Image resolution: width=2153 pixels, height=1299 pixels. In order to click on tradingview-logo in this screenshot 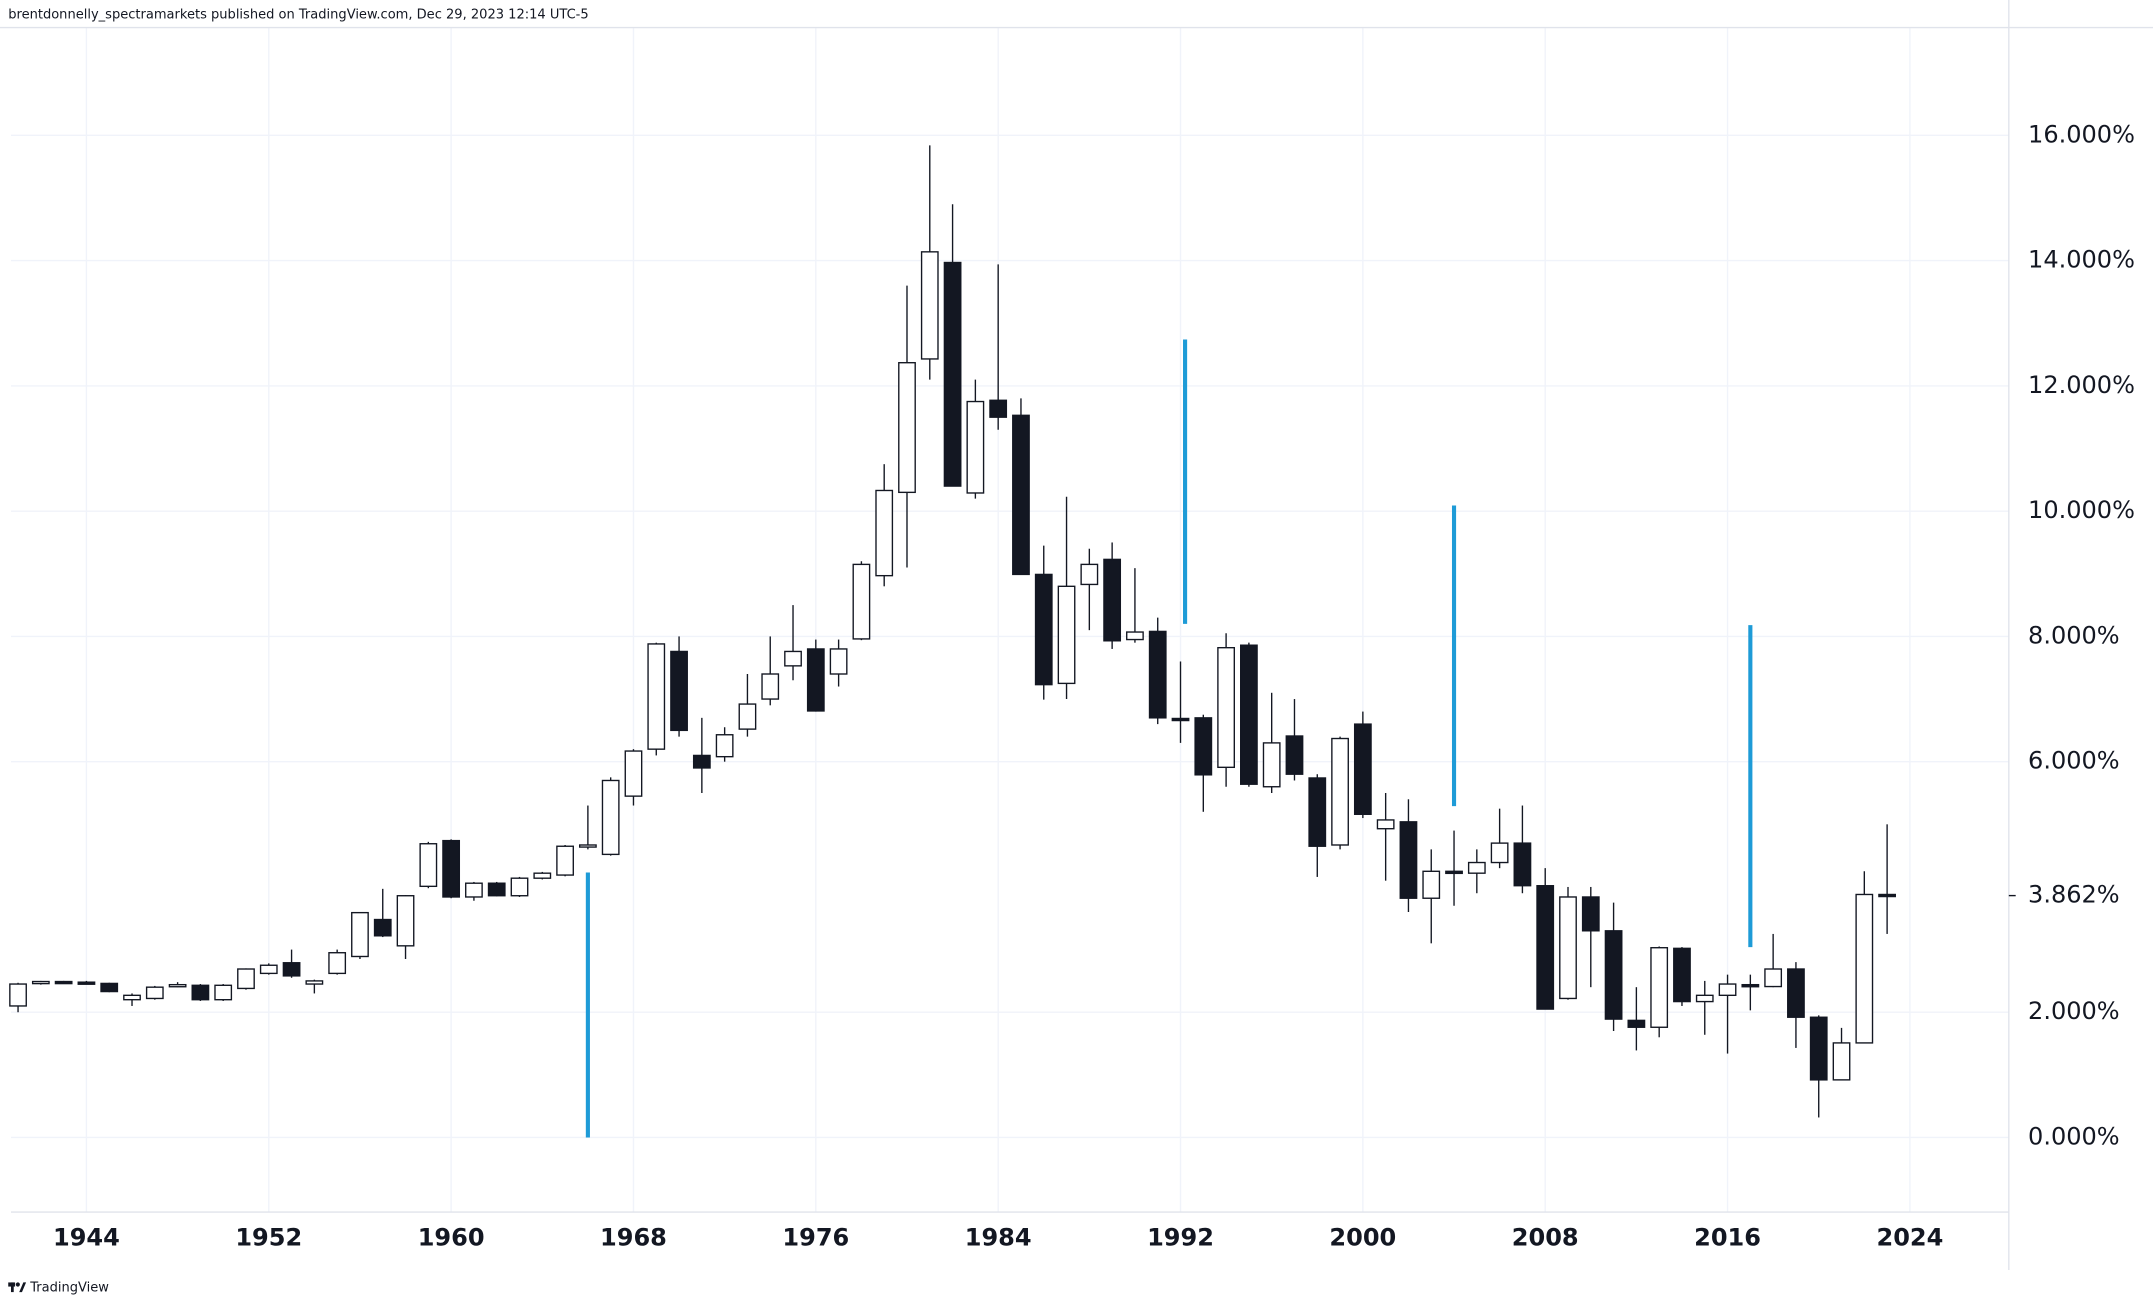, I will do `click(17, 1287)`.